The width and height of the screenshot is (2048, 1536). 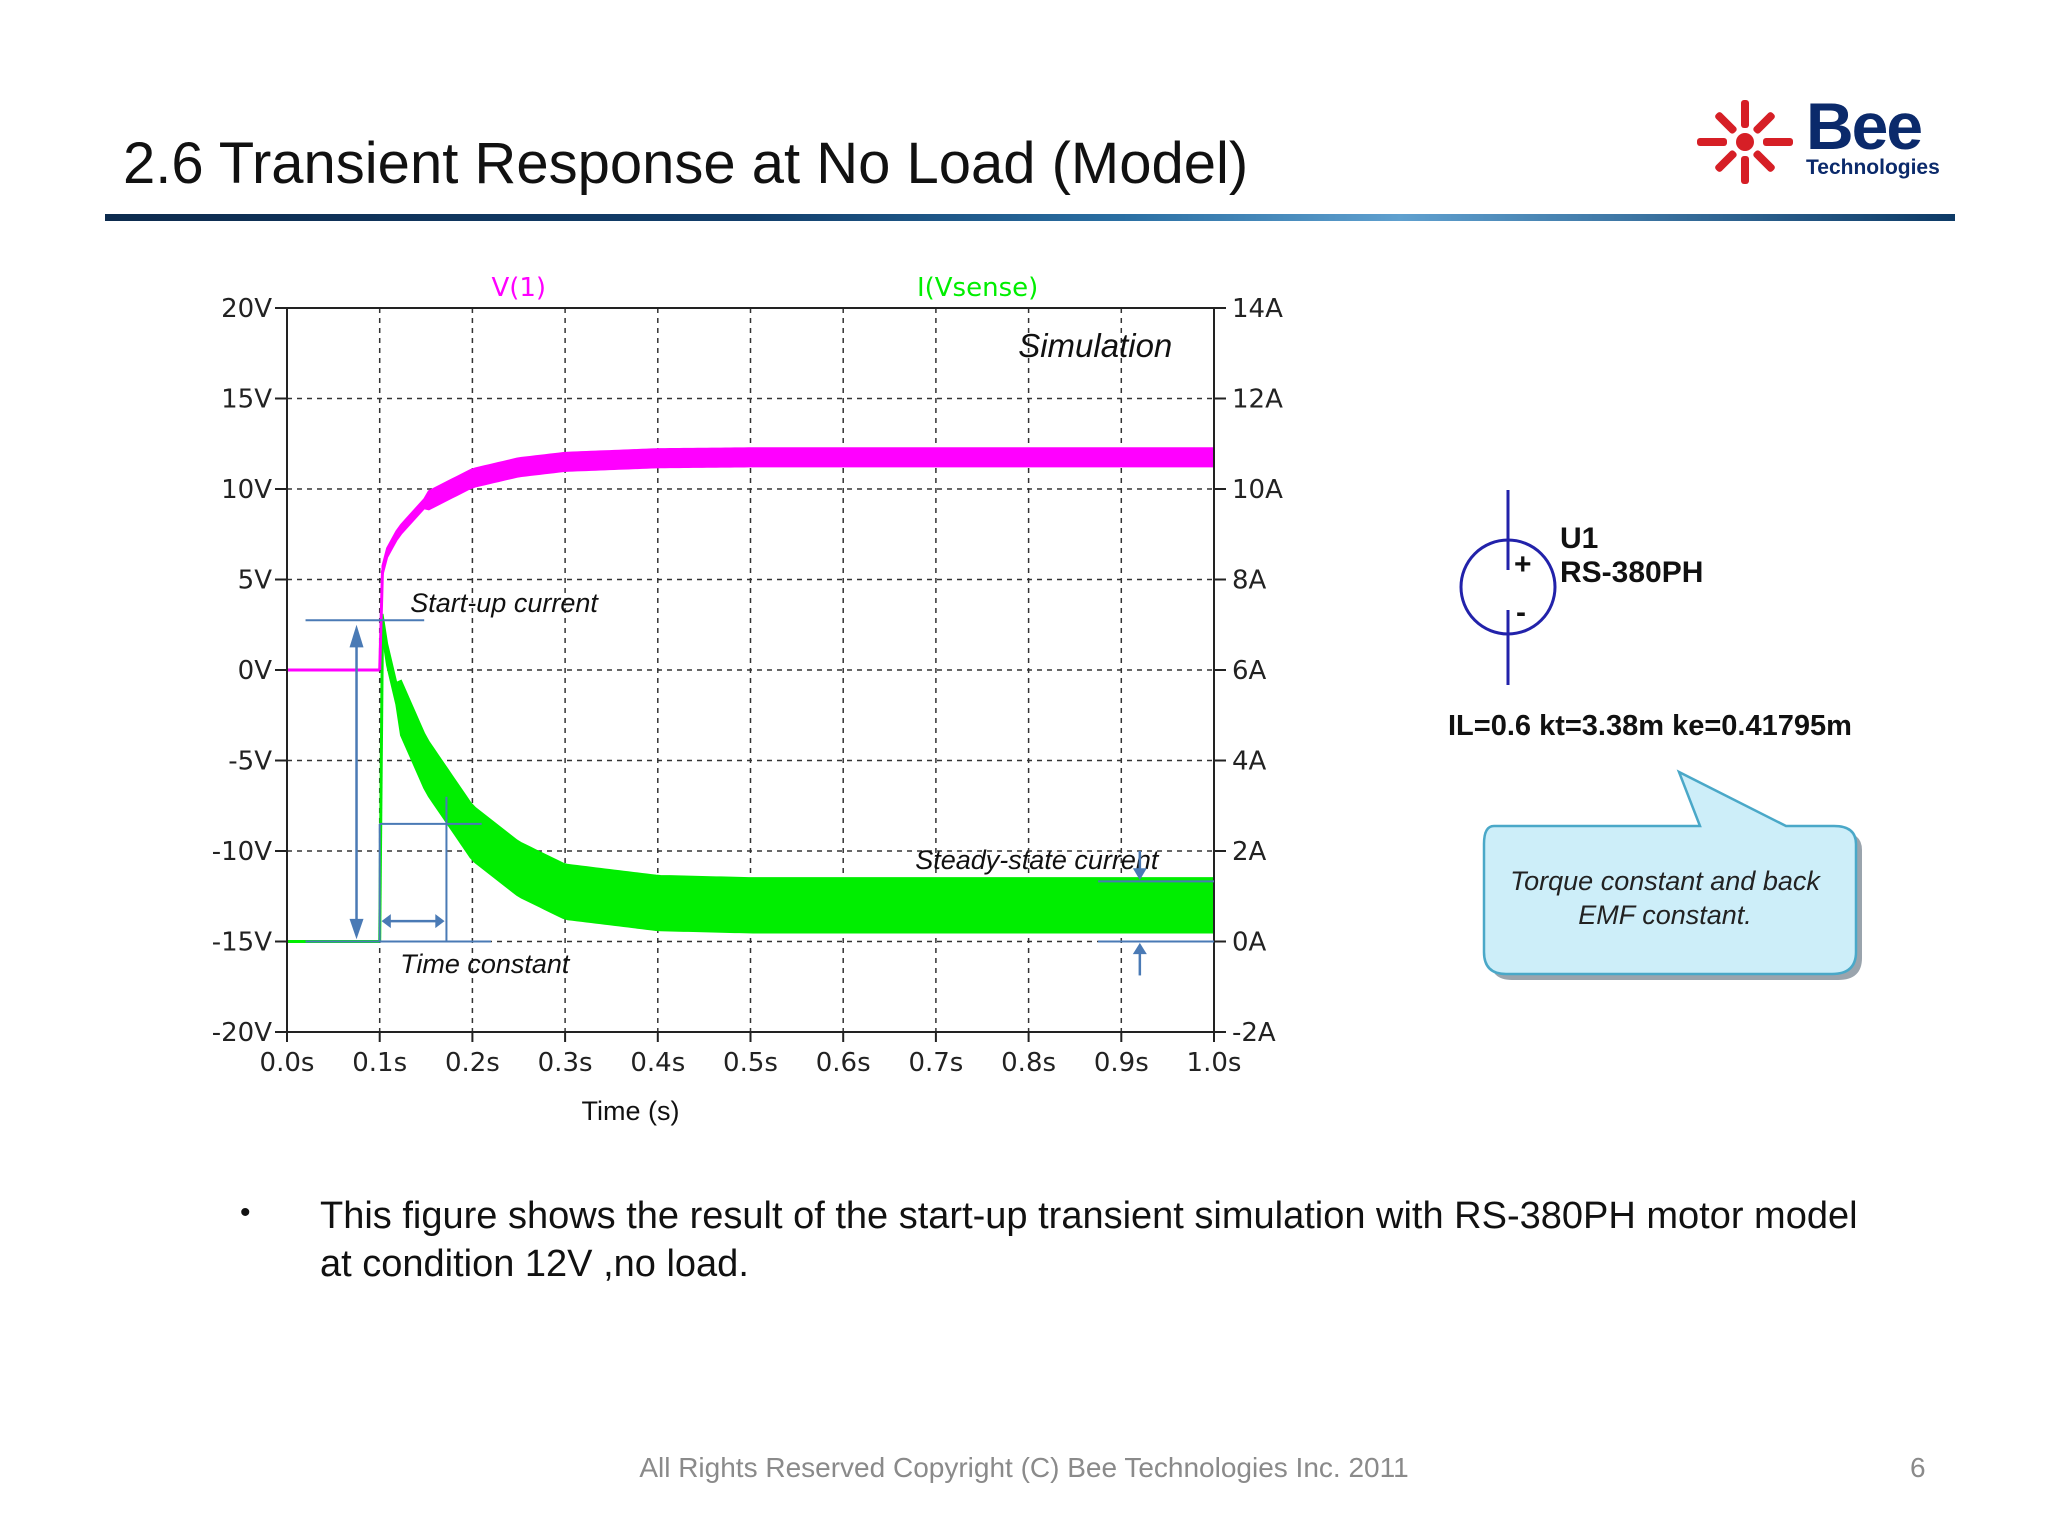 What do you see at coordinates (1095, 345) in the screenshot?
I see `annotation-simulation: Simulation` at bounding box center [1095, 345].